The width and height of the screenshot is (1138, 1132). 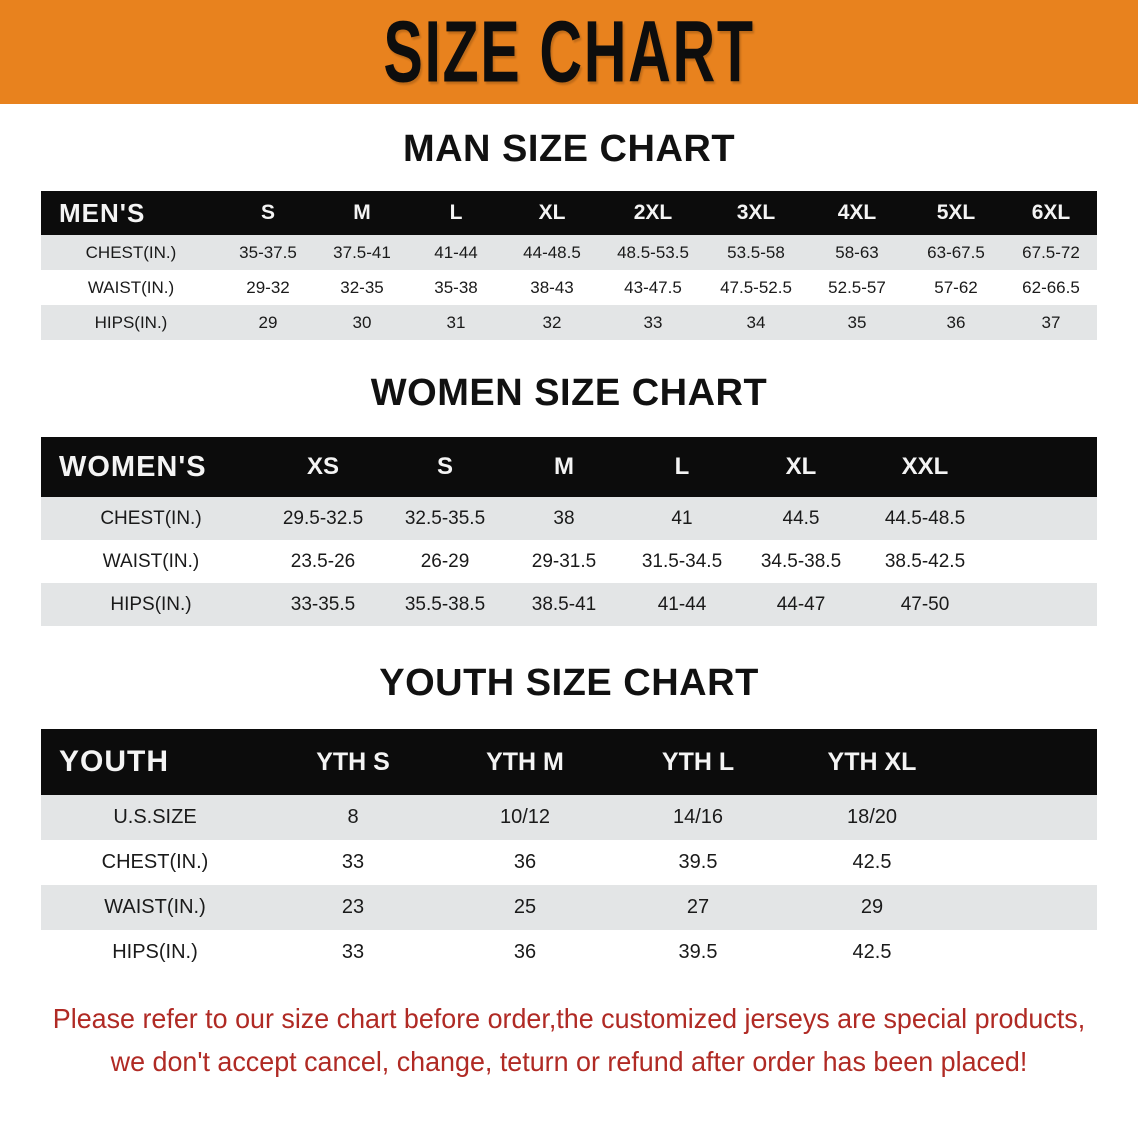 I want to click on table-row: U.S.SIZE 8 10/12 14/16 18/20, so click(x=569, y=817).